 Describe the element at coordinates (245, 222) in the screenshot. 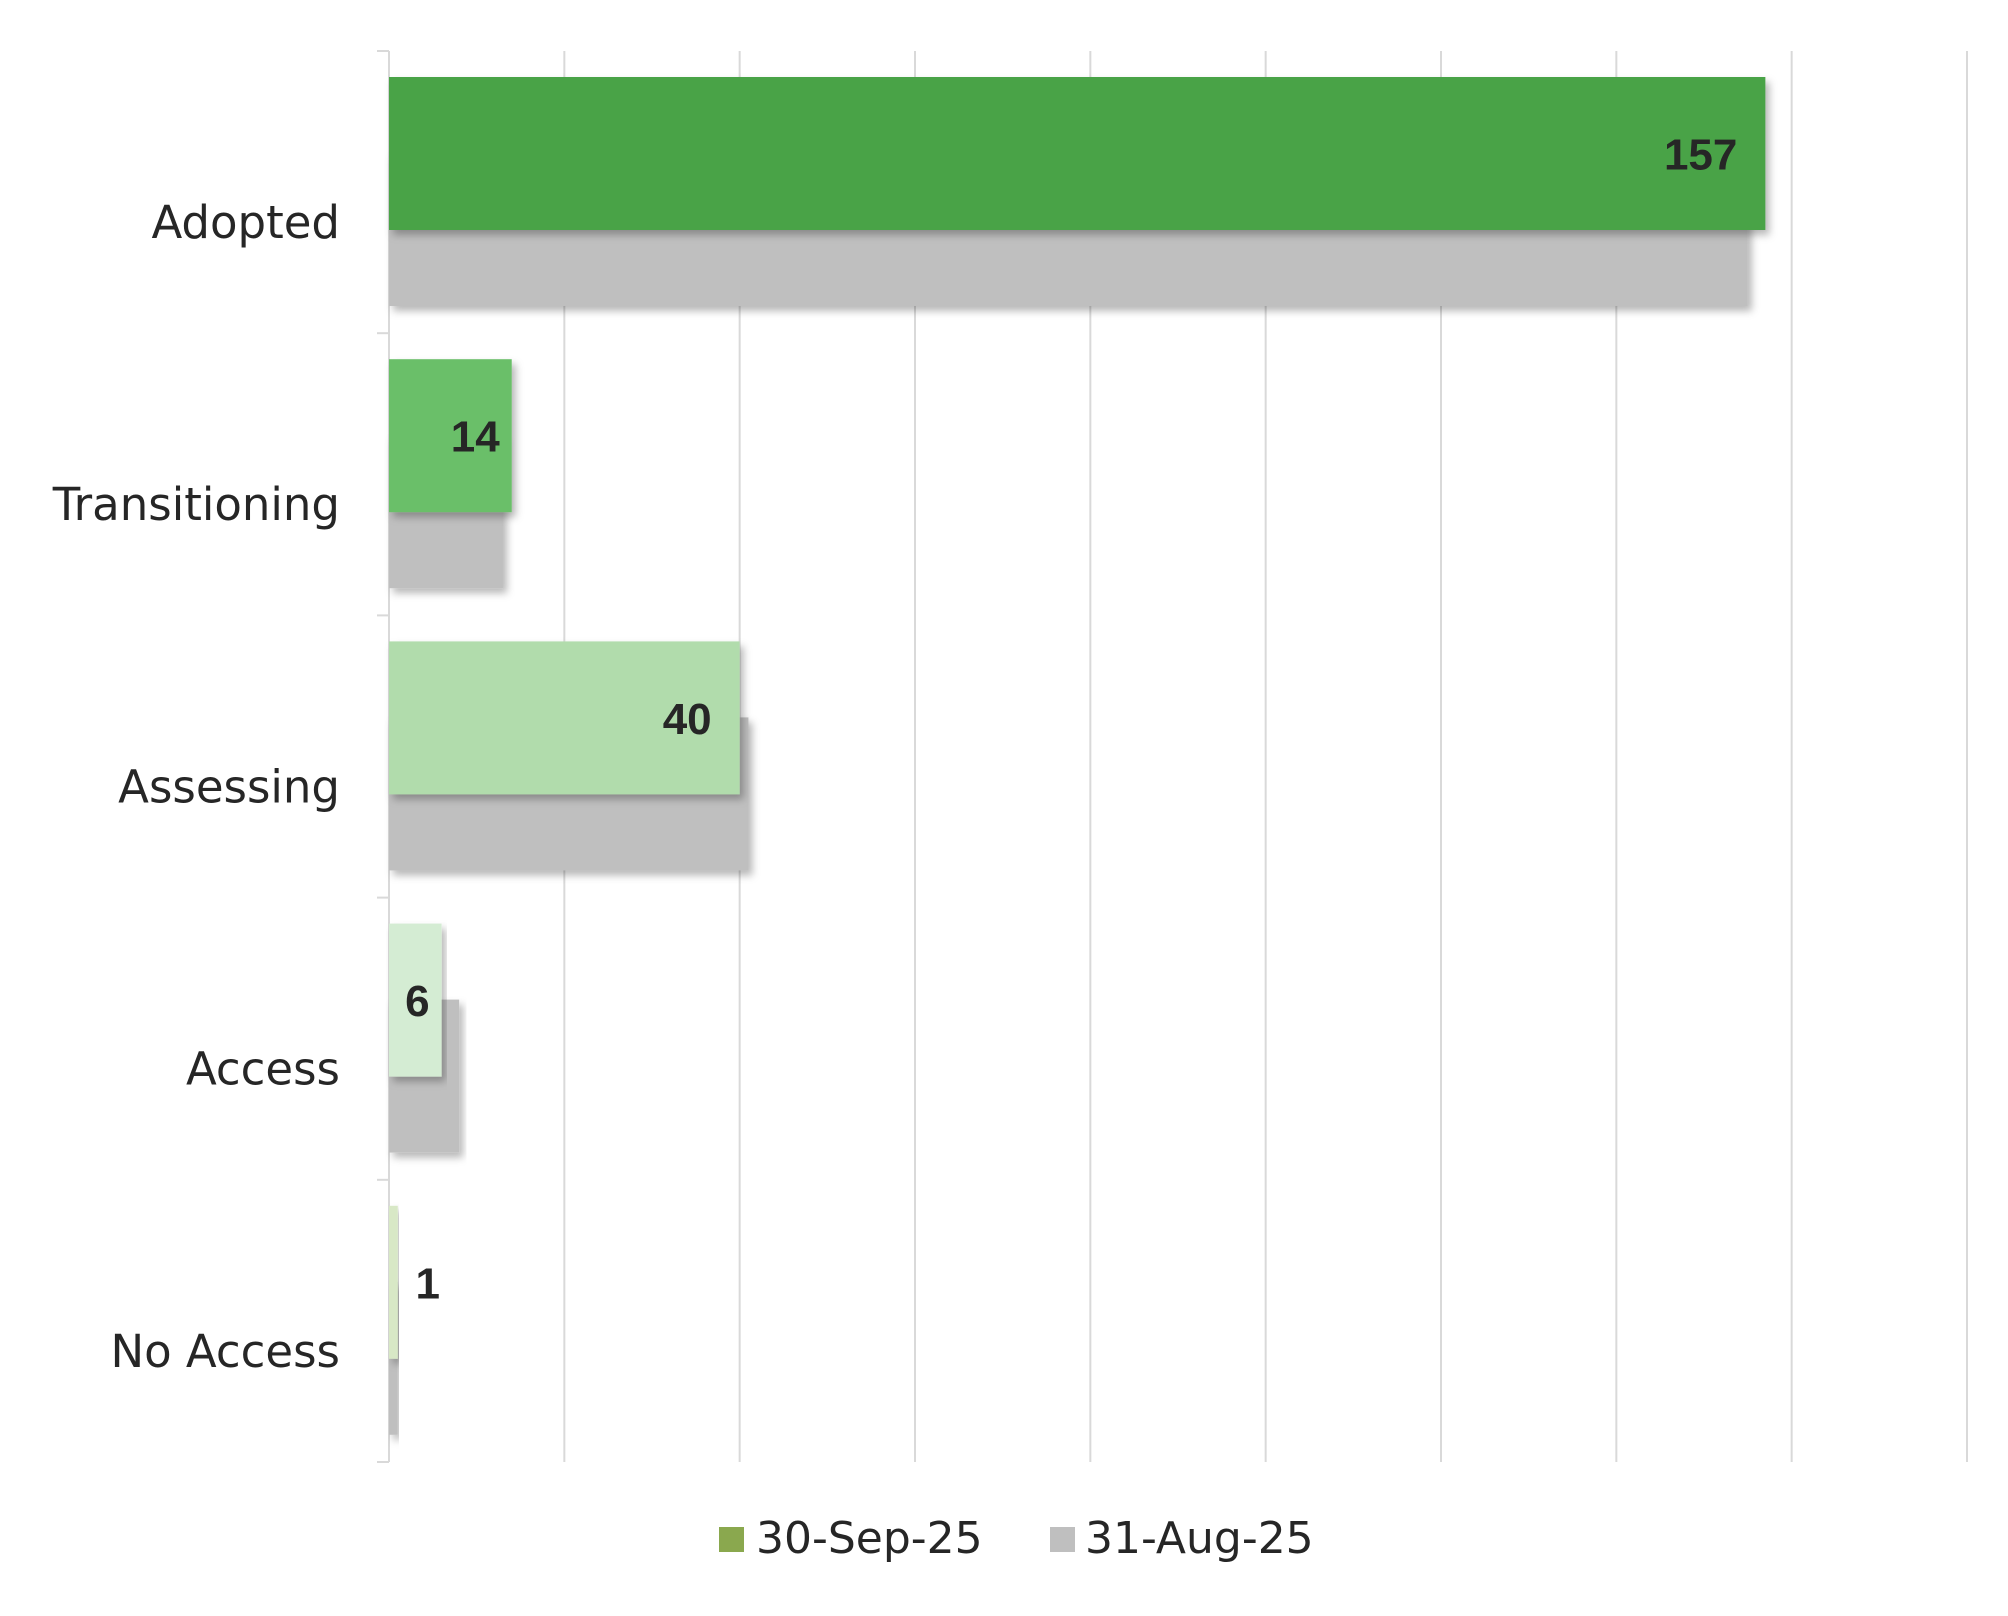

I see `category-label: Adopted` at that location.